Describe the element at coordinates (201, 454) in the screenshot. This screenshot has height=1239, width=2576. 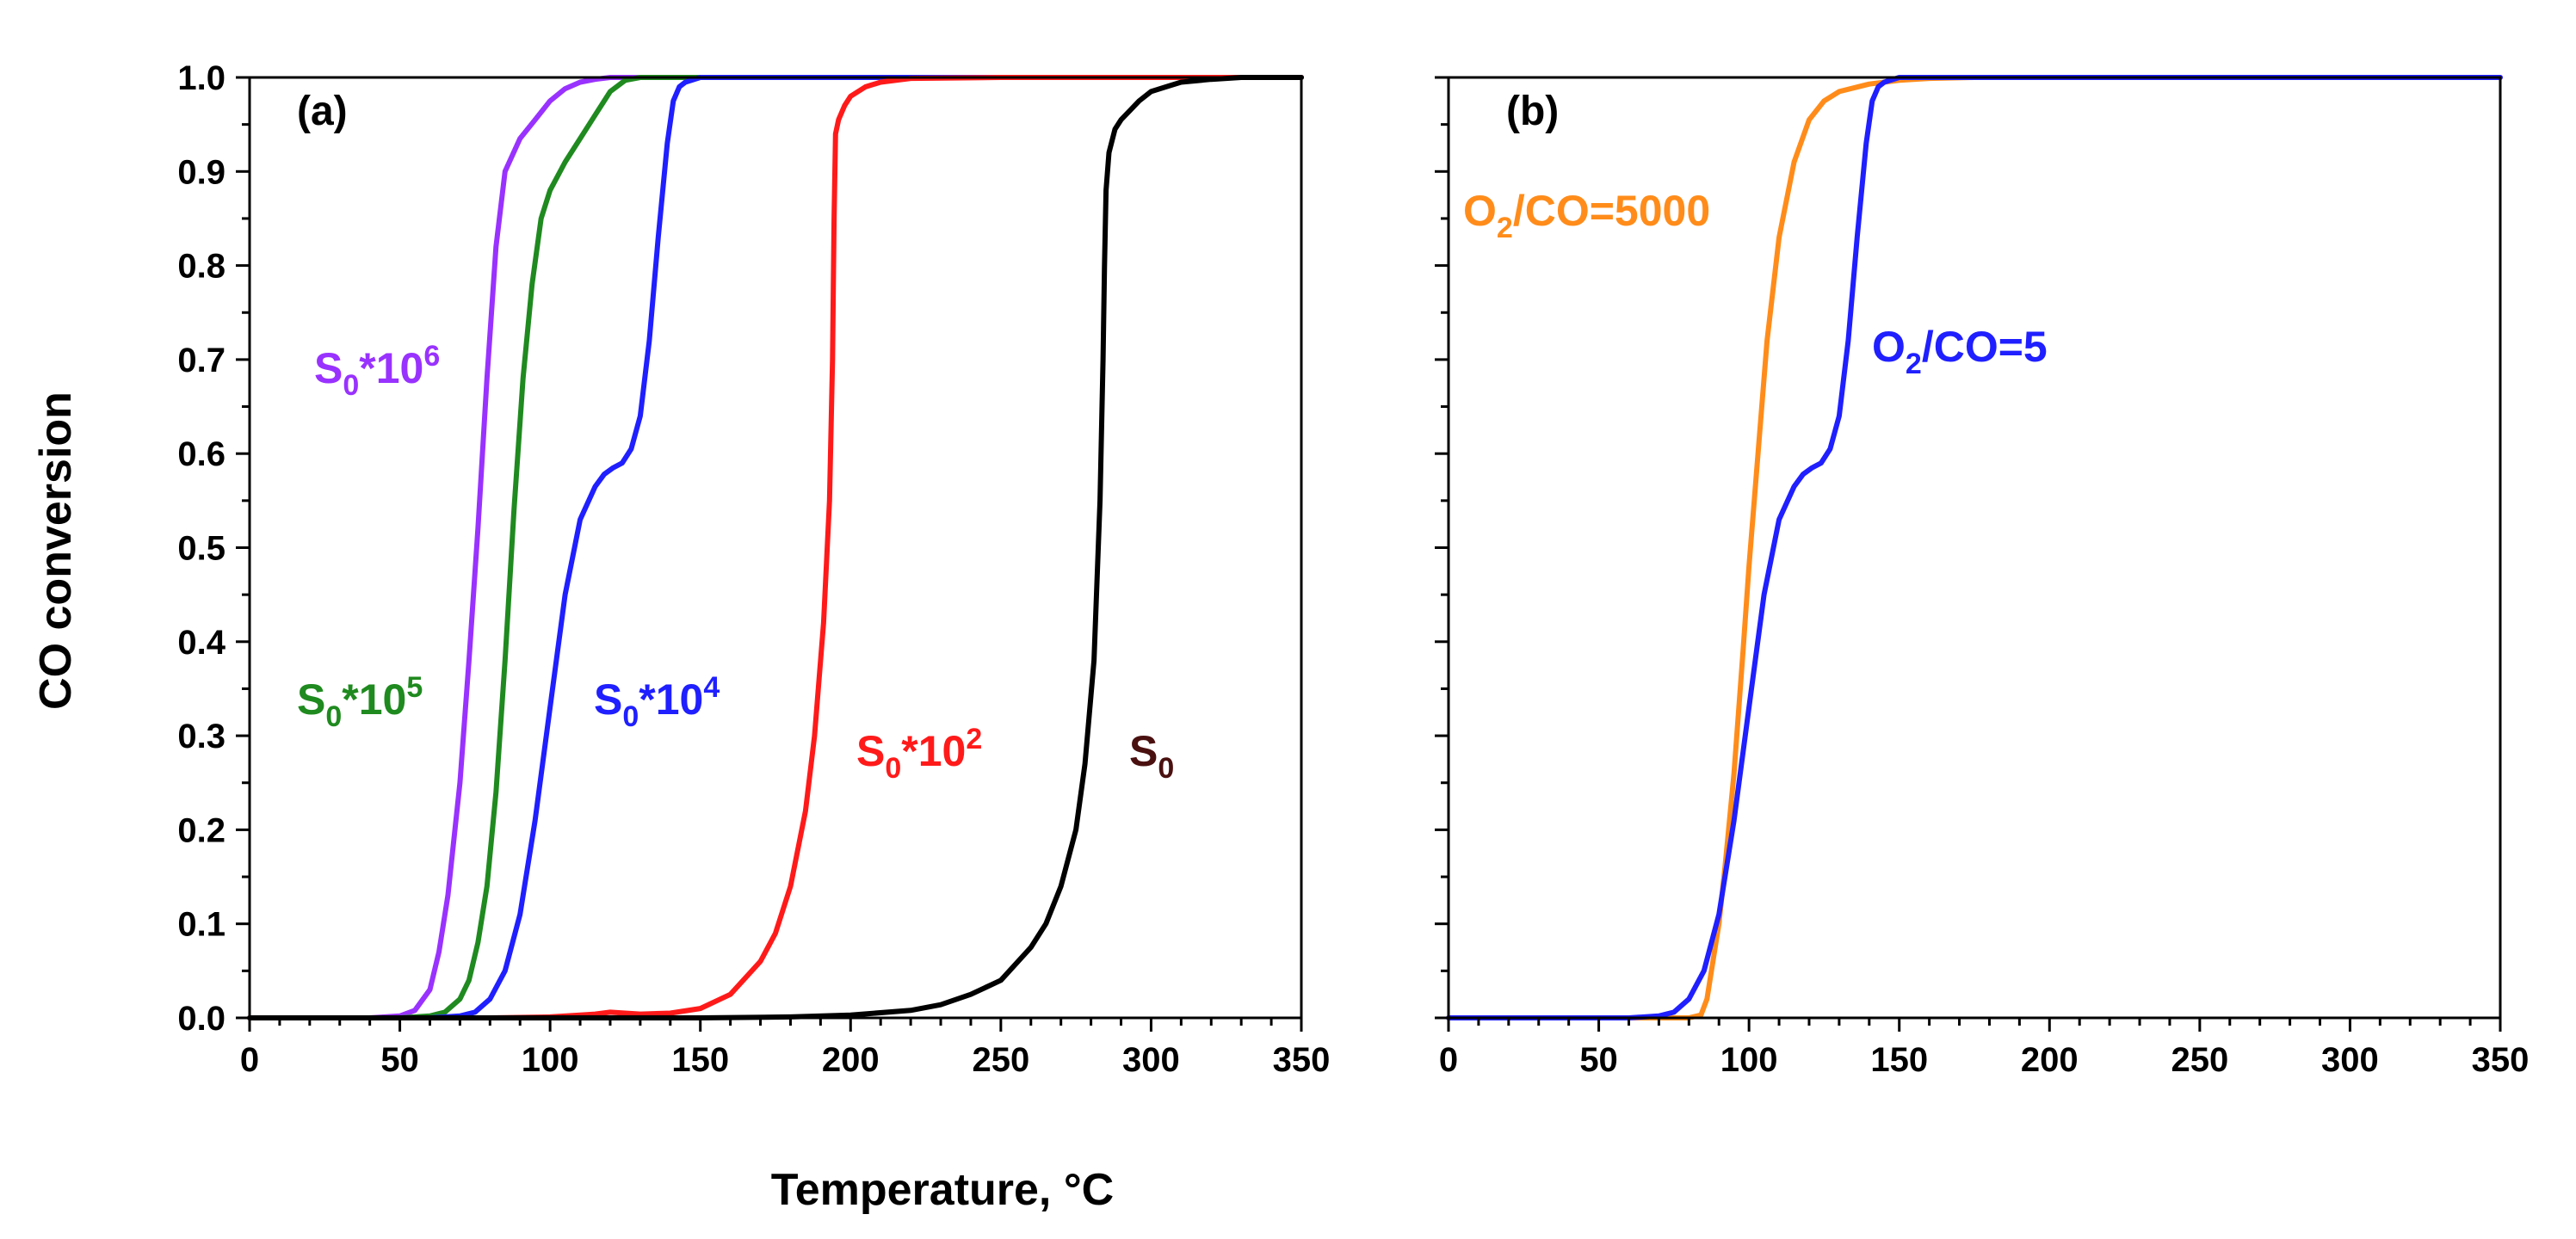
I see `y-tick-label: 0.6` at that location.